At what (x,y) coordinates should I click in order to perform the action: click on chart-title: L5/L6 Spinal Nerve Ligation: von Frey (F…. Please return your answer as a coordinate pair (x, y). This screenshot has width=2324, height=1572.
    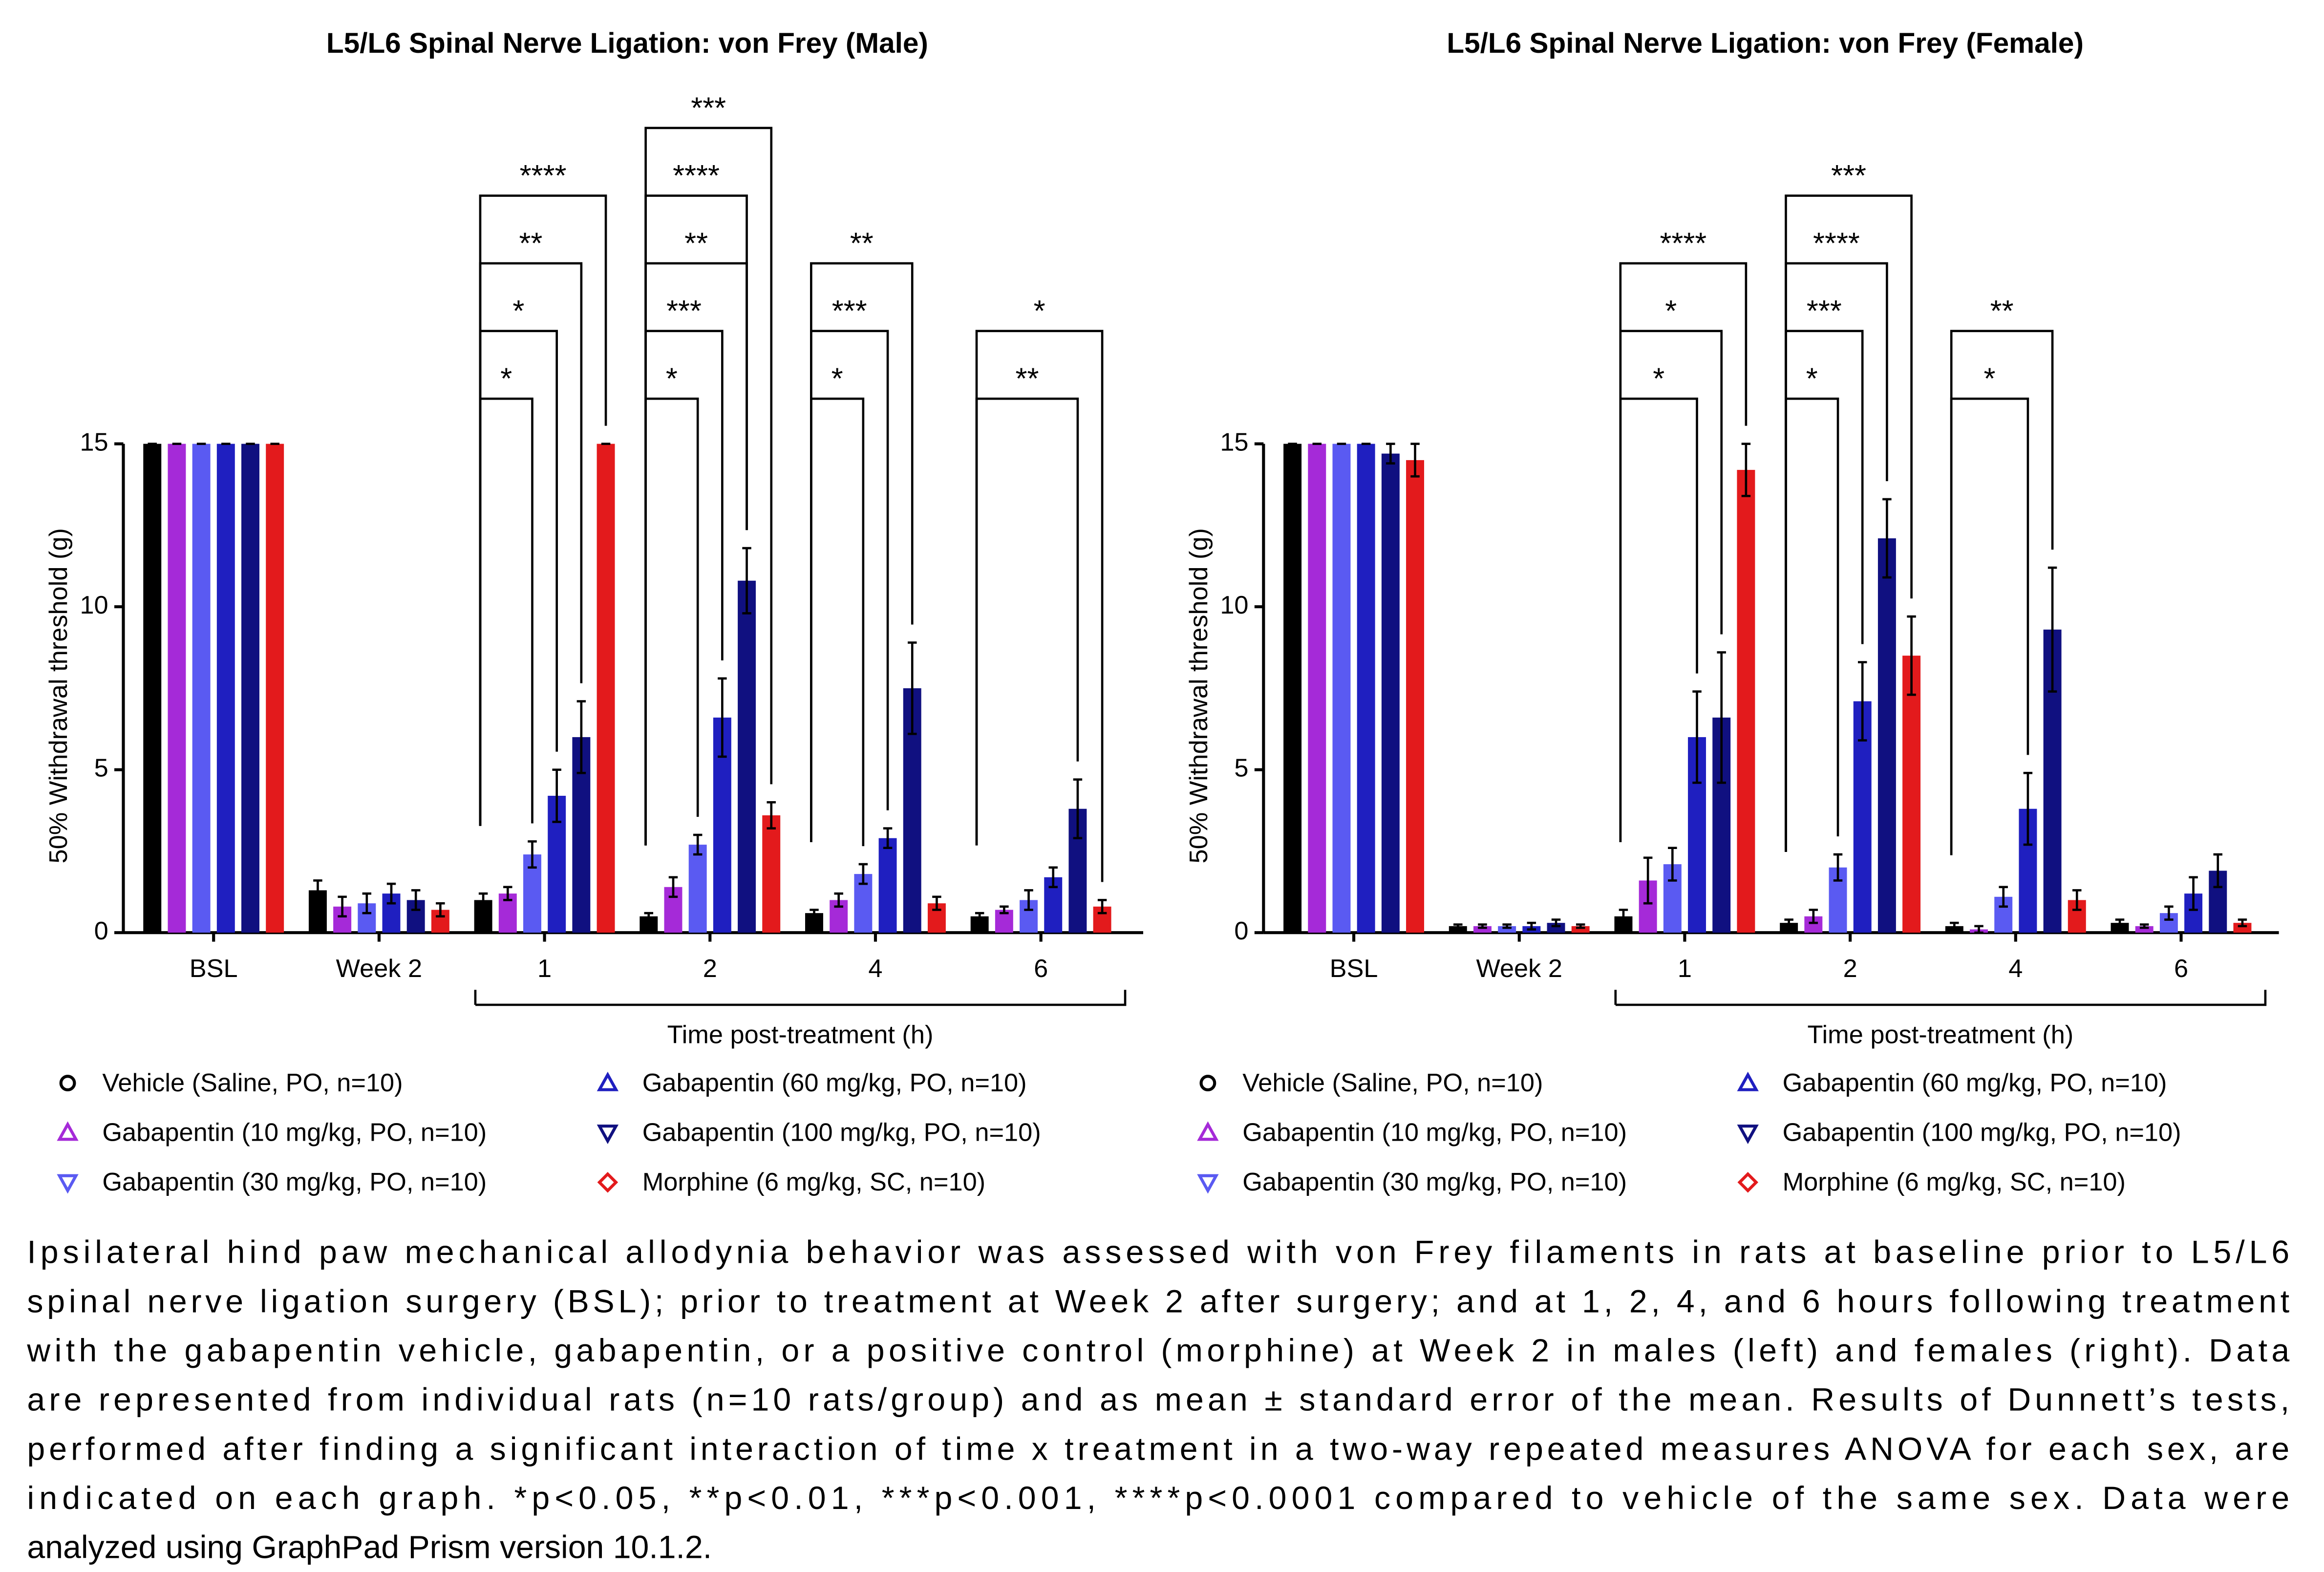
    Looking at the image, I should click on (1766, 43).